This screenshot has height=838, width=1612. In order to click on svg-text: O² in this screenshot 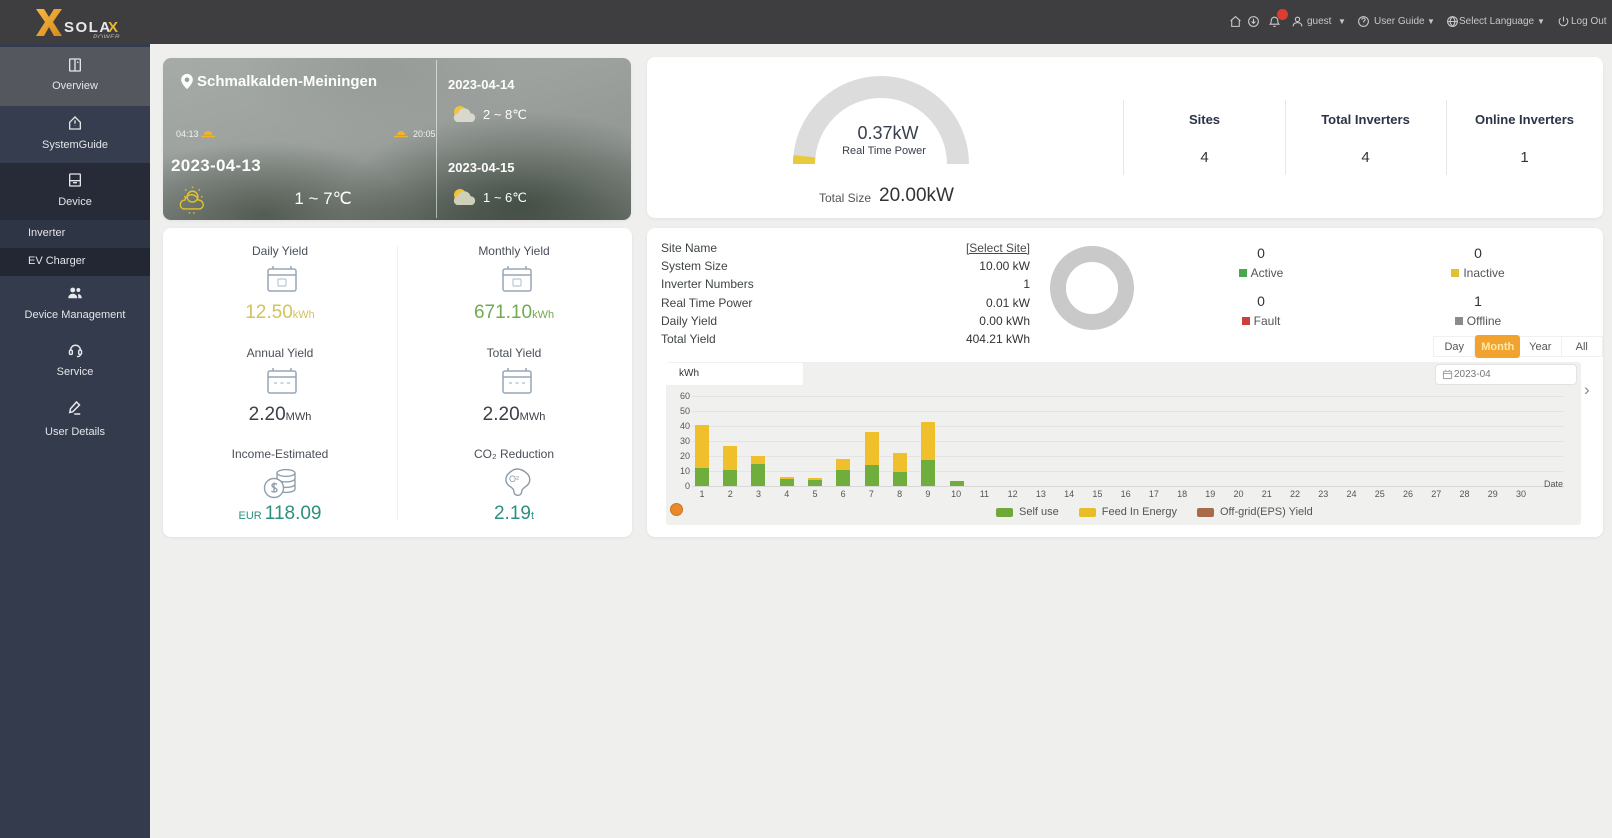, I will do `click(514, 479)`.